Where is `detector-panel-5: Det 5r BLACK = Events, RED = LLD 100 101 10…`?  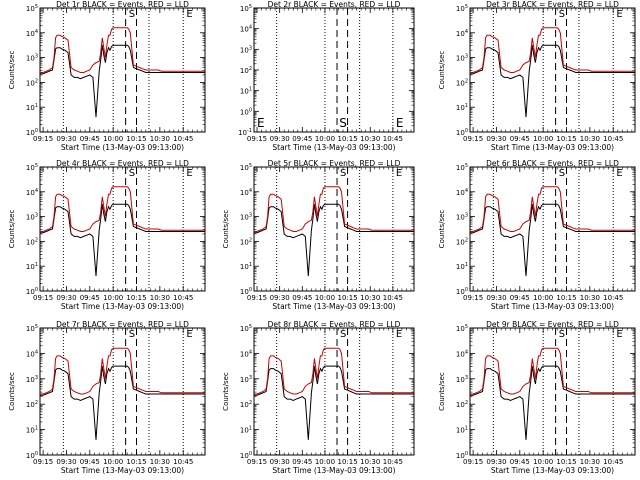 detector-panel-5: Det 5r BLACK = Events, RED = LLD 100 101 10… is located at coordinates (318, 235).